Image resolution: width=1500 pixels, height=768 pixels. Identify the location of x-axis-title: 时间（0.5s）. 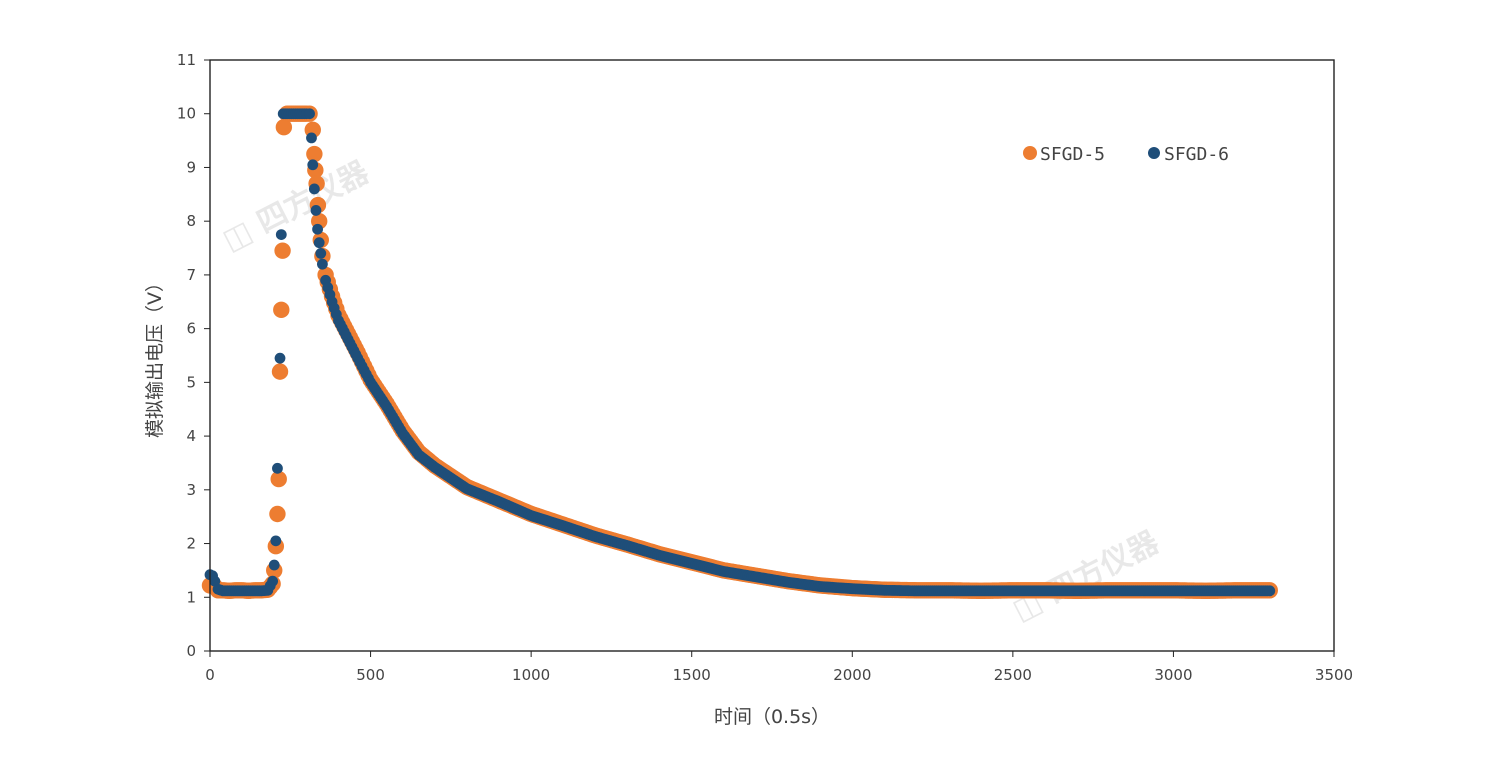
(772, 717).